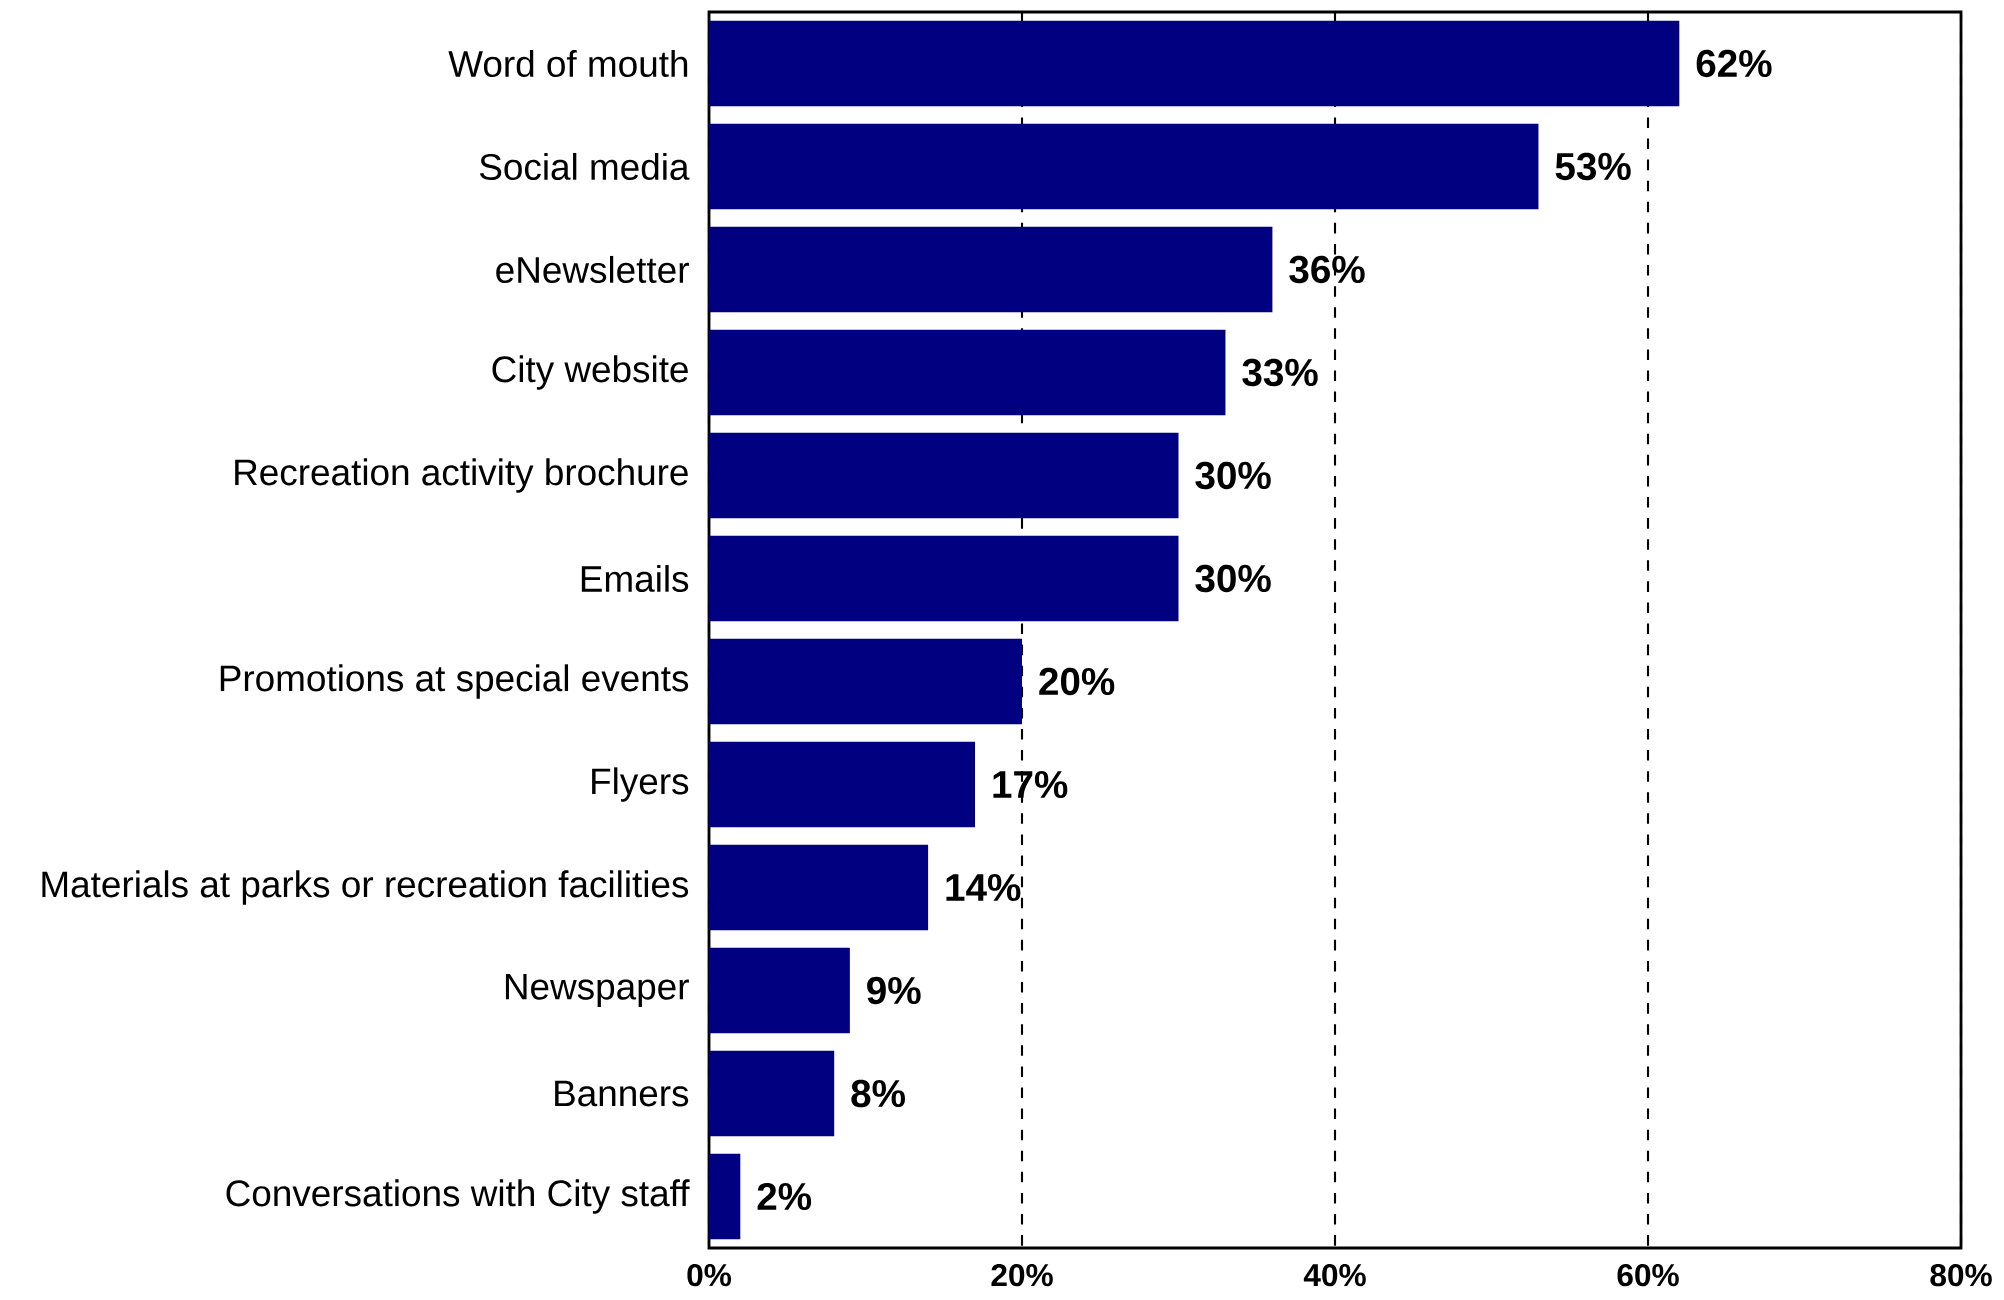 The image size is (2004, 1300). Describe the element at coordinates (454, 681) in the screenshot. I see `y-tick-label: Promotions at special events` at that location.